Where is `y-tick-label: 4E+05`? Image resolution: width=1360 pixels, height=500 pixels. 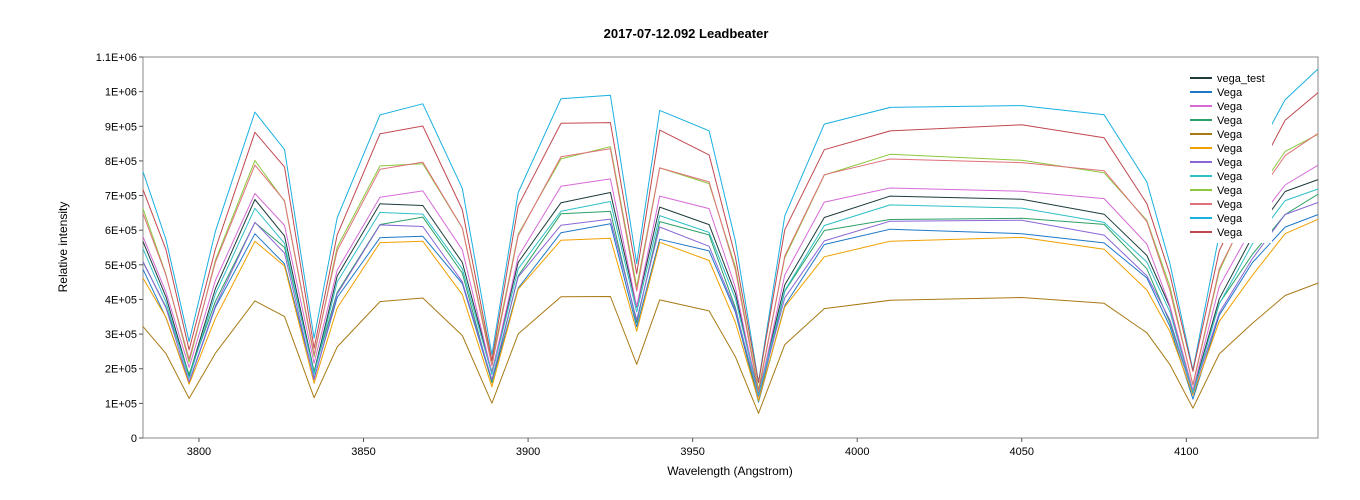 y-tick-label: 4E+05 is located at coordinates (121, 300).